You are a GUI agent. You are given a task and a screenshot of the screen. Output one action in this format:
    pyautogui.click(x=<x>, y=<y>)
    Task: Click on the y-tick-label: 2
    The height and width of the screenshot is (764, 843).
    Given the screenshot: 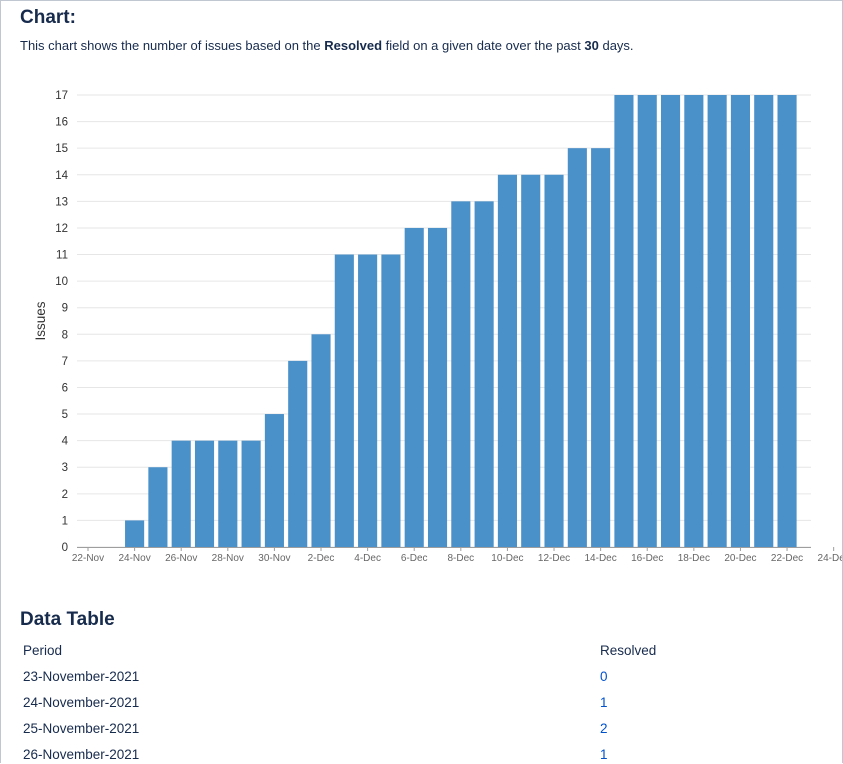 What is the action you would take?
    pyautogui.click(x=65, y=495)
    